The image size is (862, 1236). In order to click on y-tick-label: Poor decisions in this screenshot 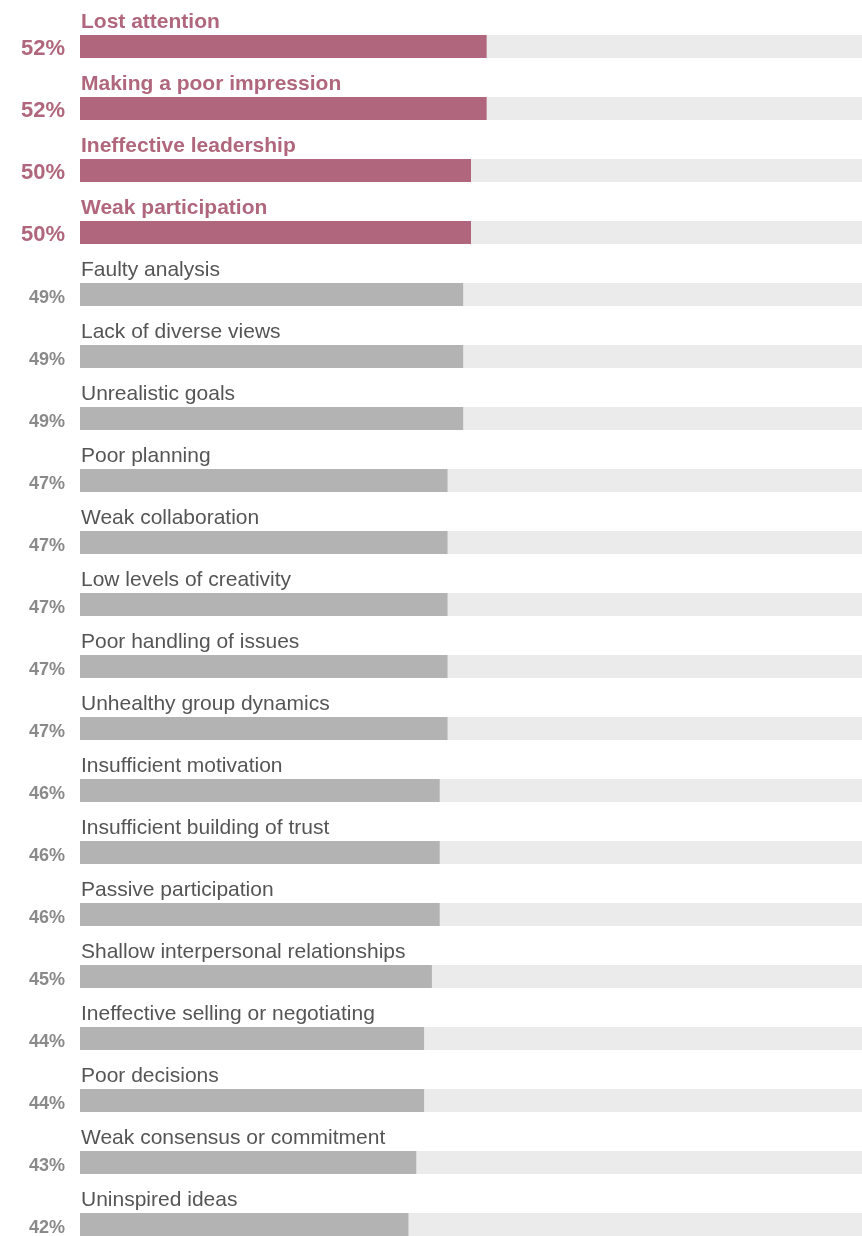, I will do `click(150, 1074)`.